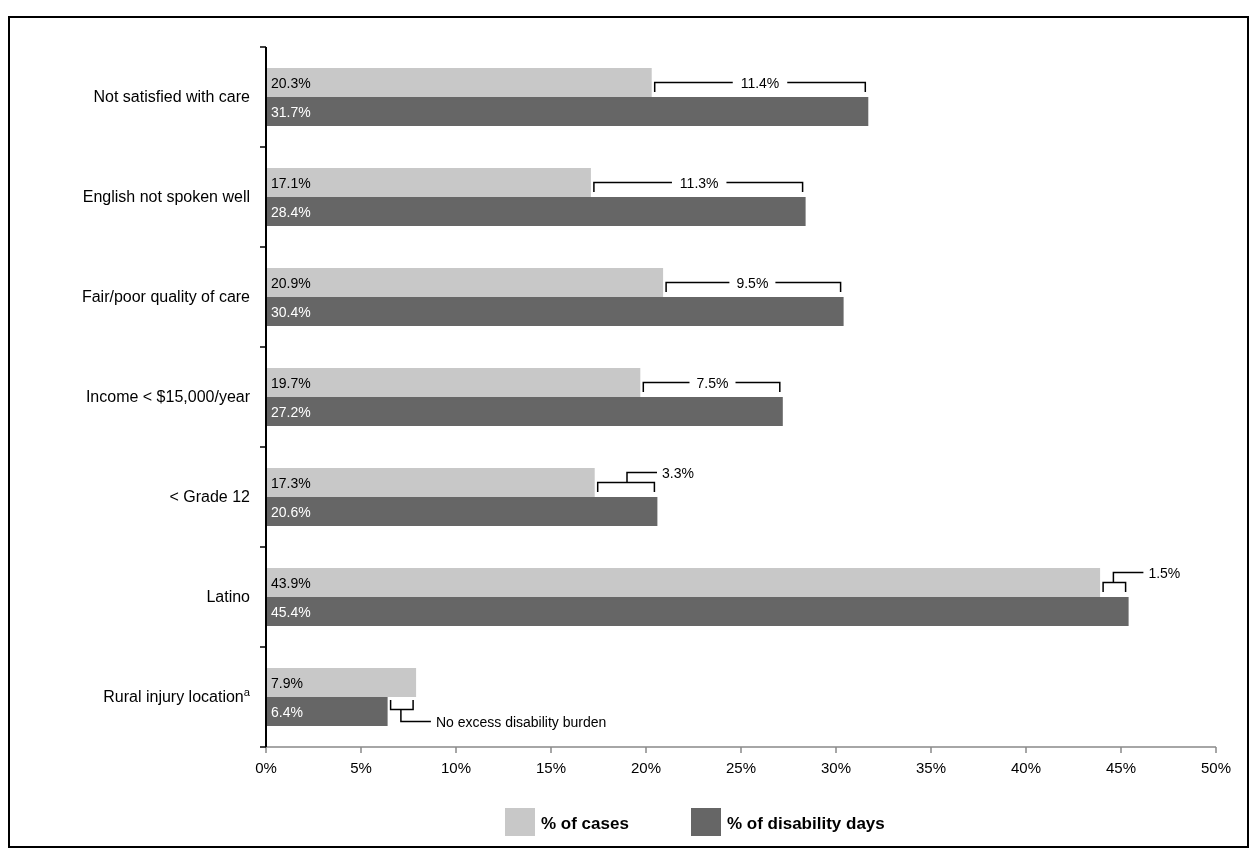 This screenshot has width=1249, height=848. What do you see at coordinates (287, 711) in the screenshot?
I see `data-label: 6.4%` at bounding box center [287, 711].